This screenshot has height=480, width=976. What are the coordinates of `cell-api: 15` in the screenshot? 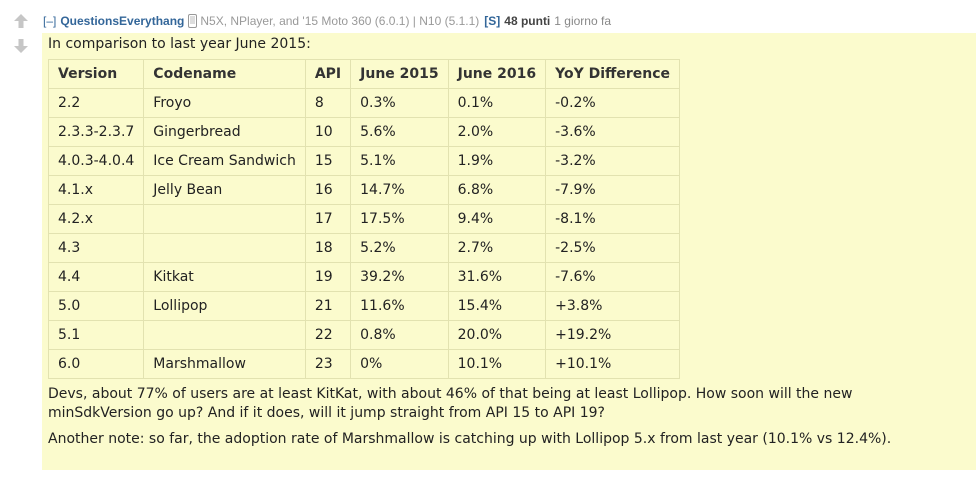 It's located at (328, 161).